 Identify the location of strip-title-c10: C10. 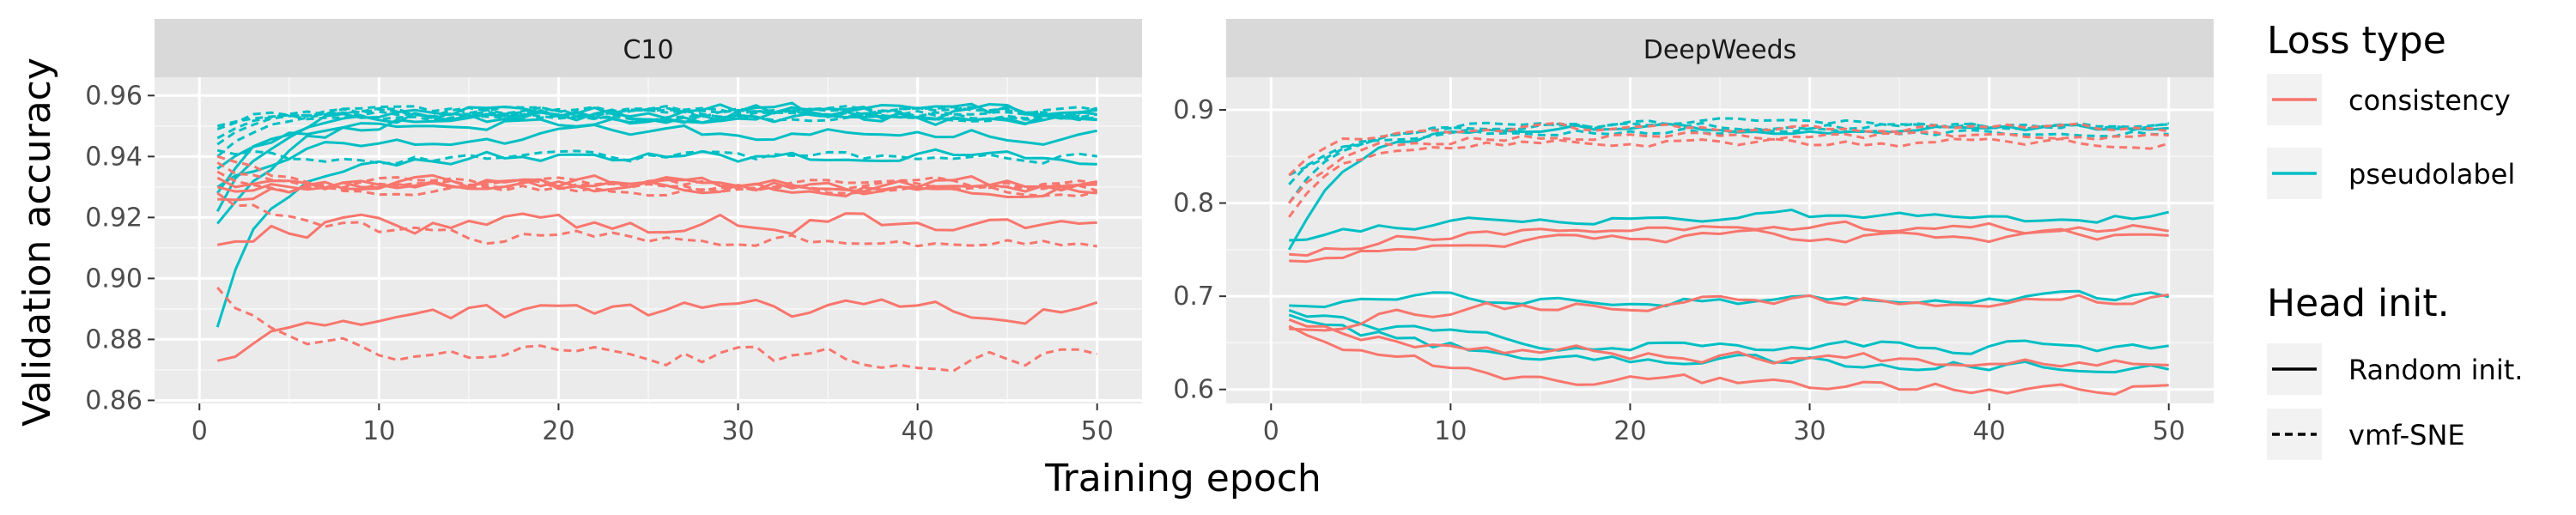
(648, 50).